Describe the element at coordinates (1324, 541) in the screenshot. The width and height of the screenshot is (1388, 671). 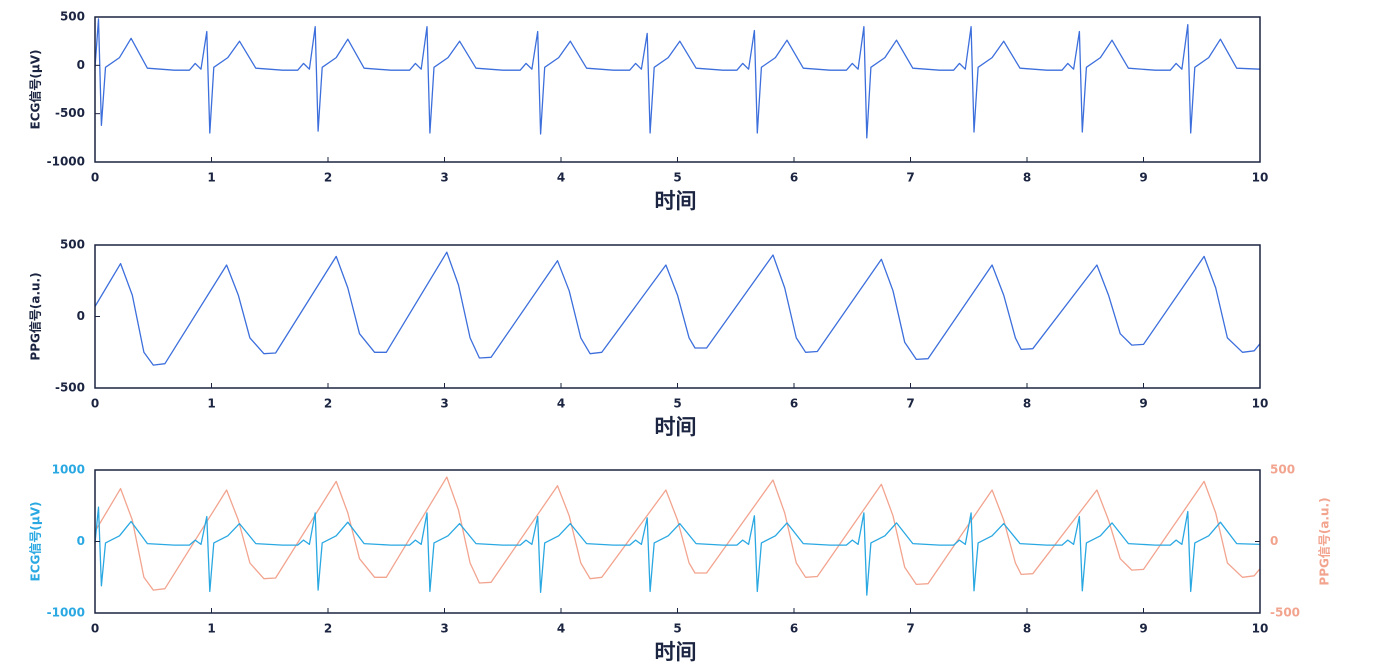
I see `y2-axis-label: PPG信号(a.u.)` at that location.